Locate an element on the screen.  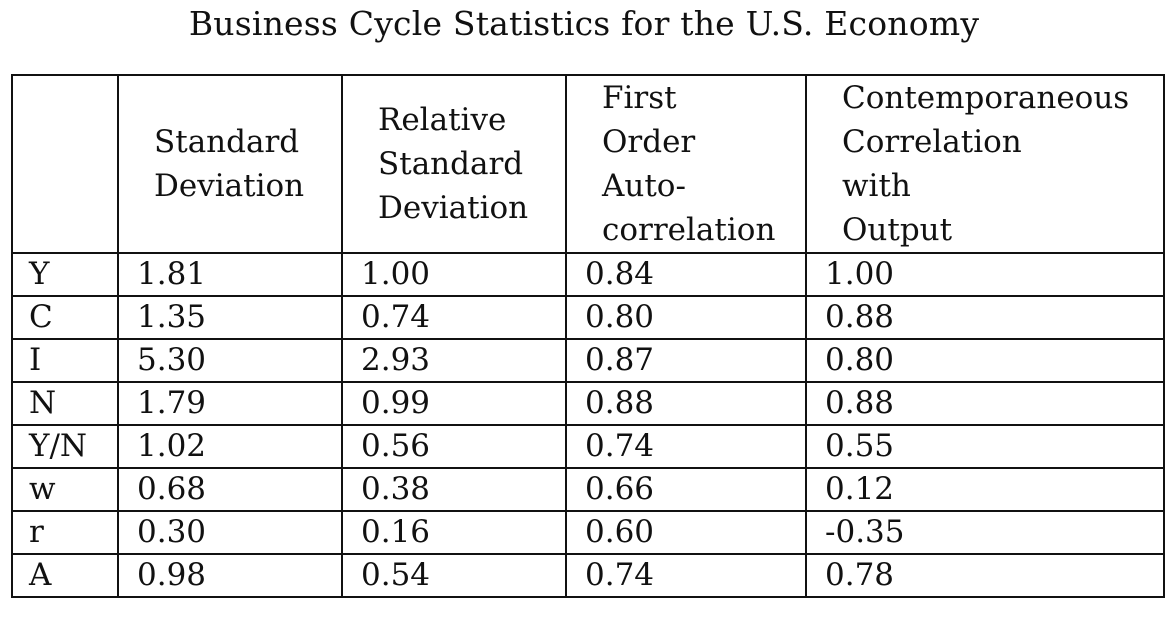
table-row: Y/N 1.02 0.56 0.74 0.55 is located at coordinates (588, 446).